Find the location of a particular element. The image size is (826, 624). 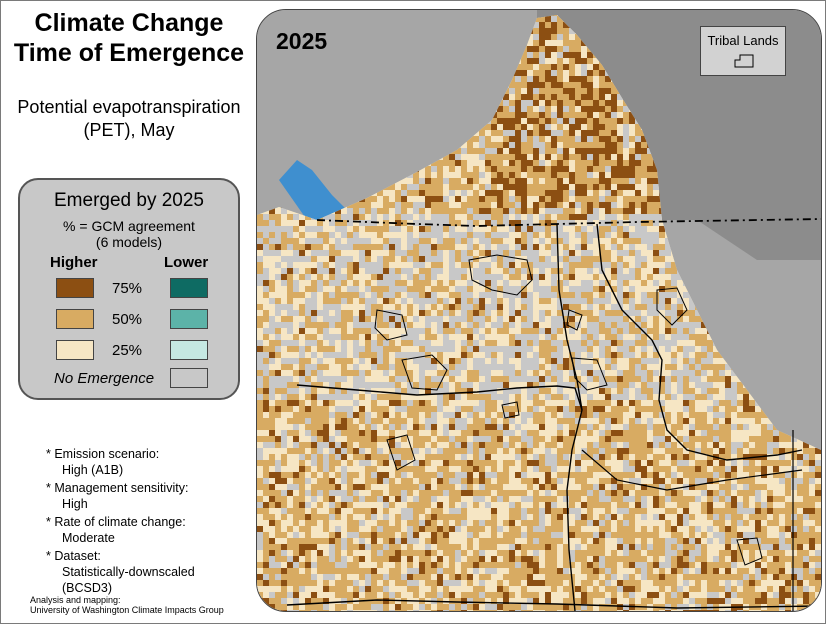

tribal-land-nez-perce is located at coordinates (589, 374).